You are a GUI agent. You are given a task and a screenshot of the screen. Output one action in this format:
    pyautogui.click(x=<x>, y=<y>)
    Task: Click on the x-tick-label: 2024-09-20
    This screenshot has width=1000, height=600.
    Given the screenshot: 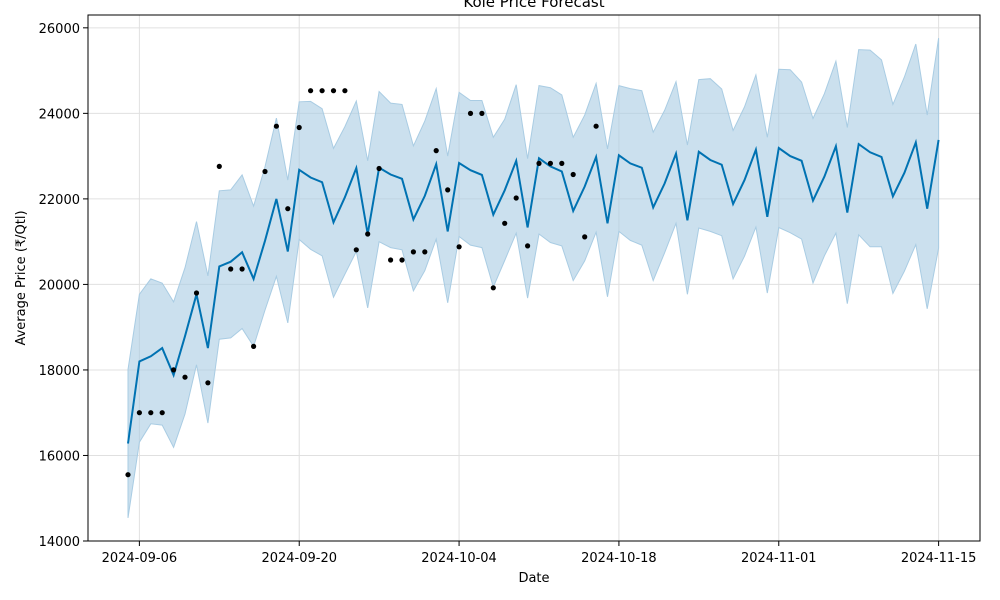 What is the action you would take?
    pyautogui.click(x=299, y=558)
    